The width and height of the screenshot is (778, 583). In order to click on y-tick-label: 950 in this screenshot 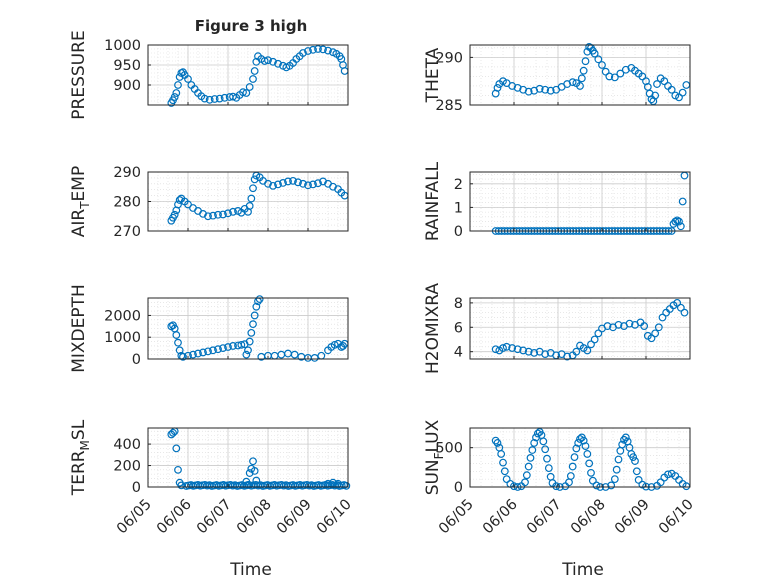, I will do `click(127, 66)`.